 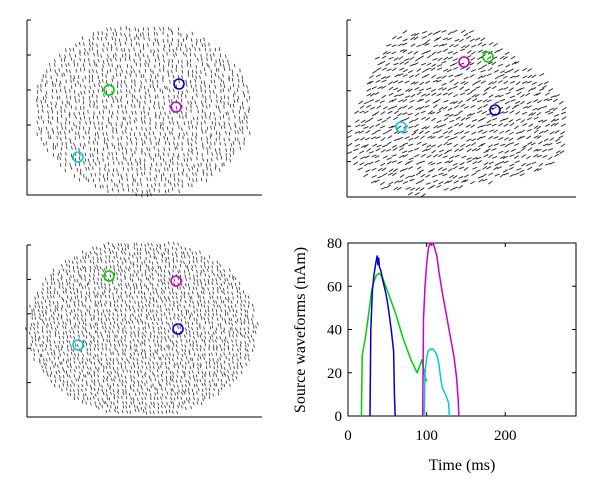 I want to click on plot-frame, so click(x=462, y=329).